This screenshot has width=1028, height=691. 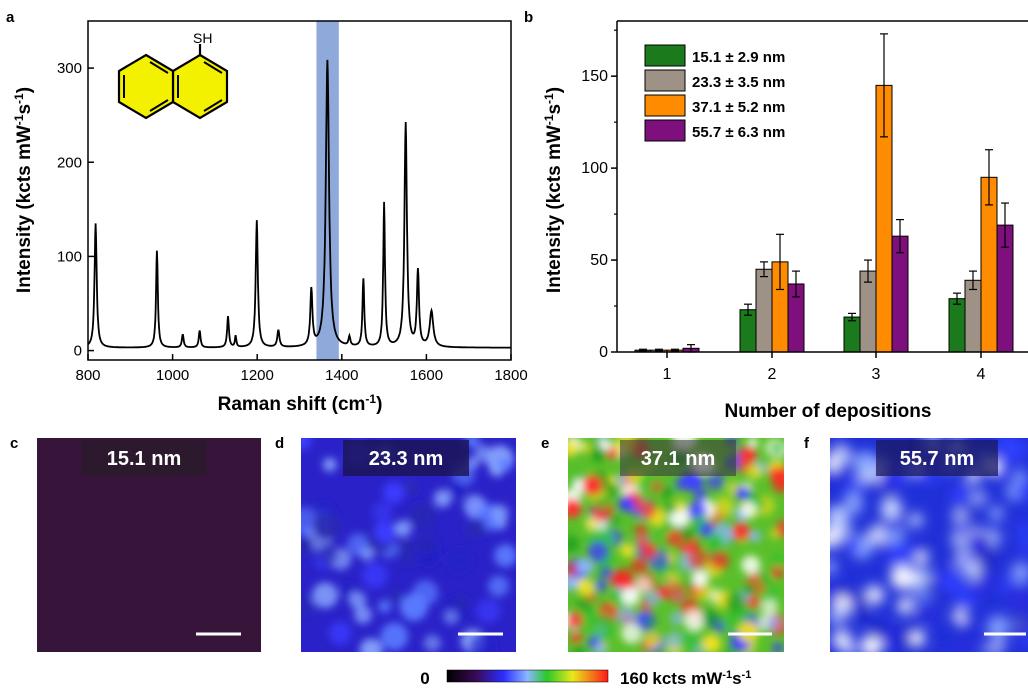 I want to click on thiol-label: SH, so click(x=202, y=38).